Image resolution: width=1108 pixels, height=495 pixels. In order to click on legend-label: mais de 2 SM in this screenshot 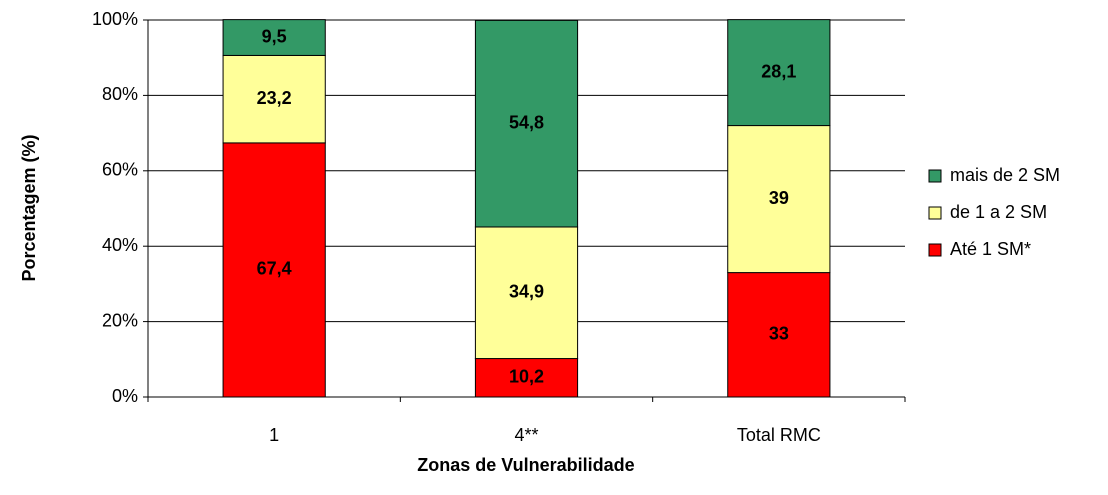, I will do `click(1005, 175)`.